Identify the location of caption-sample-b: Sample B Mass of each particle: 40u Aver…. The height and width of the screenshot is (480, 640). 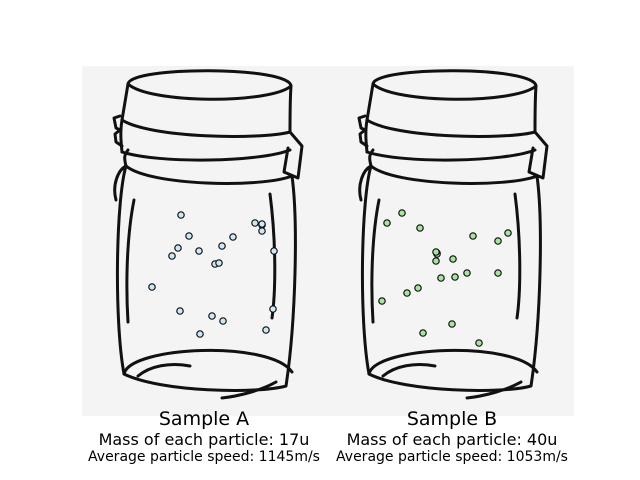
(452, 436).